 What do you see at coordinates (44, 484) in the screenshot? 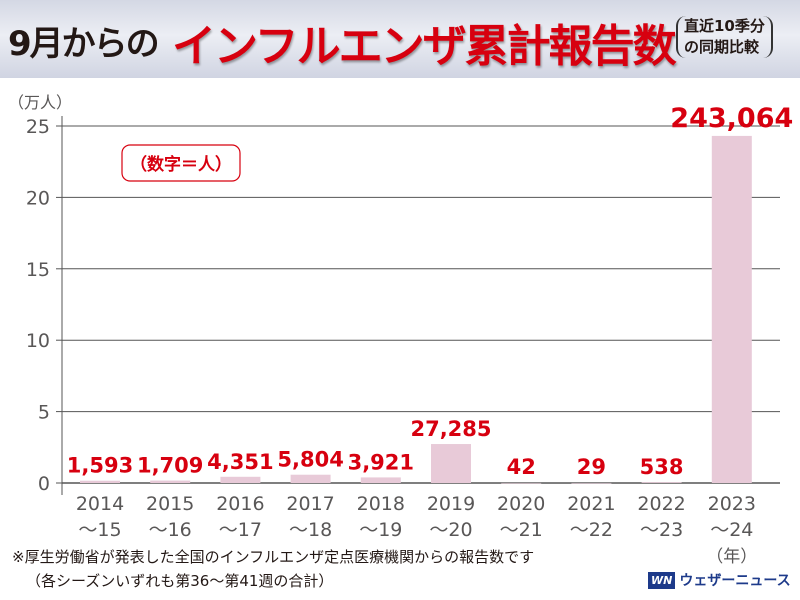
I see `y-tick-label: 0` at bounding box center [44, 484].